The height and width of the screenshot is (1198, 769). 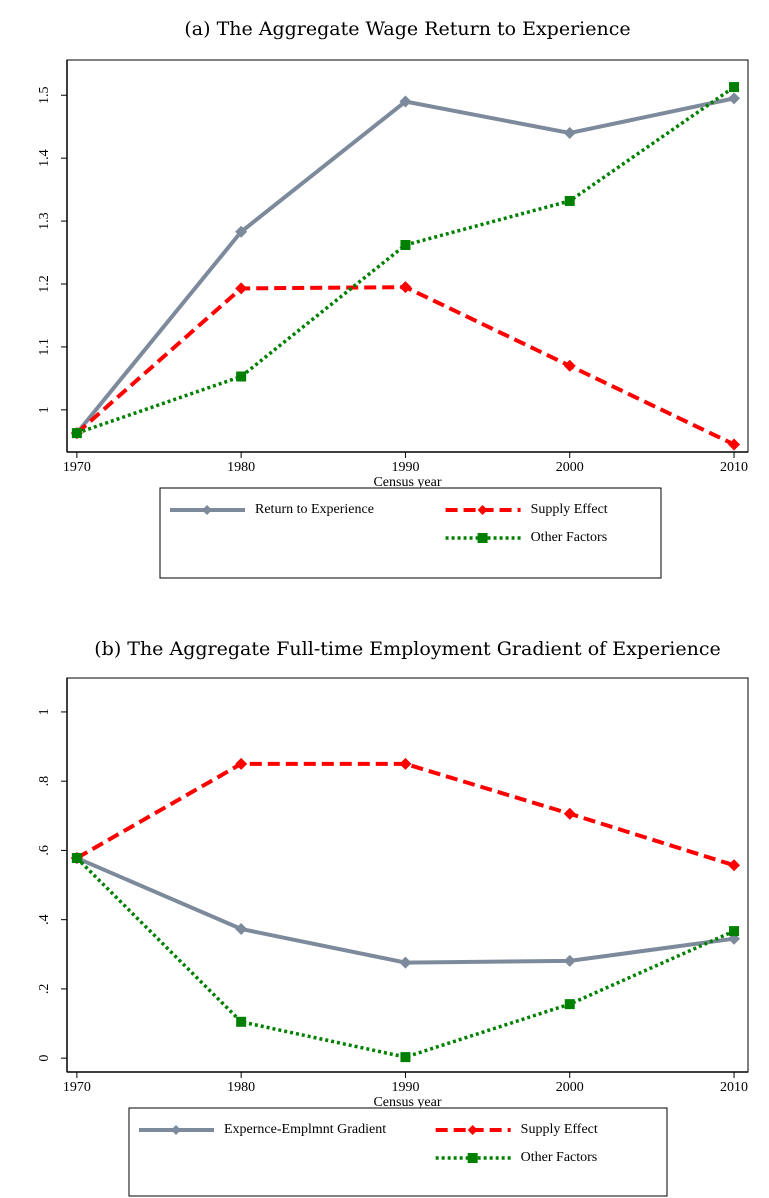 What do you see at coordinates (44, 95) in the screenshot?
I see `y-tick-label: 1.5` at bounding box center [44, 95].